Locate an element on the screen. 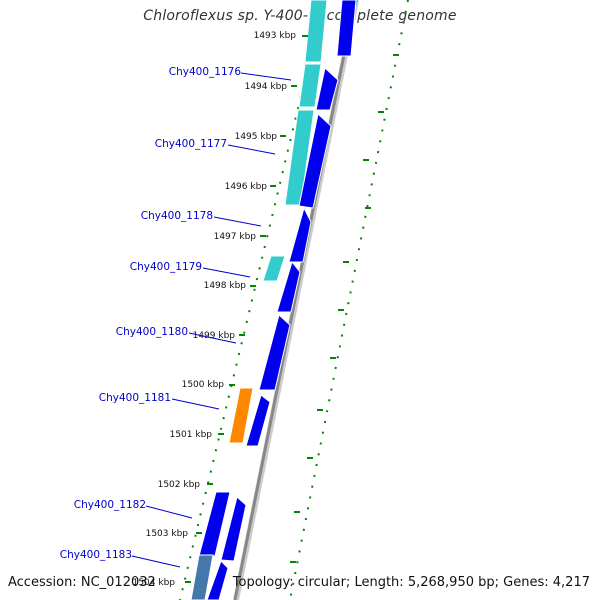 Image resolution: width=600 pixels, height=600 pixels. accession-value: NC_012032 is located at coordinates (118, 582).